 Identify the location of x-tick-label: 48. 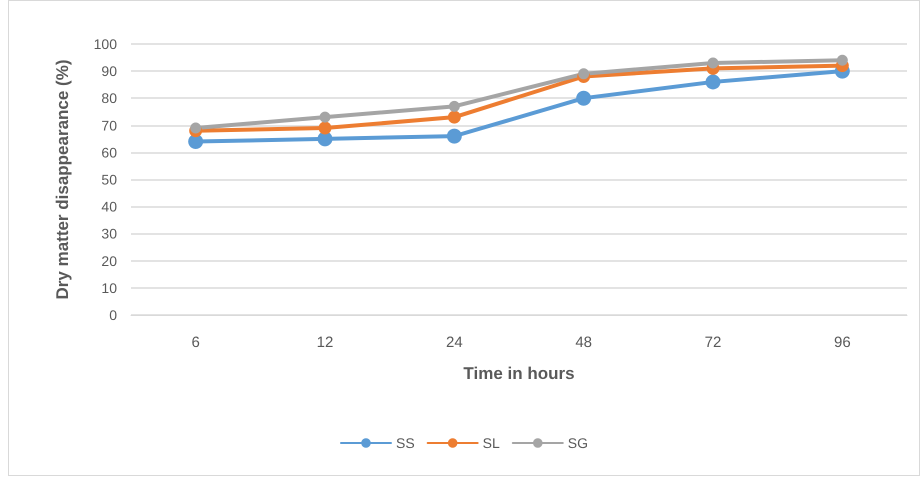
(583, 342).